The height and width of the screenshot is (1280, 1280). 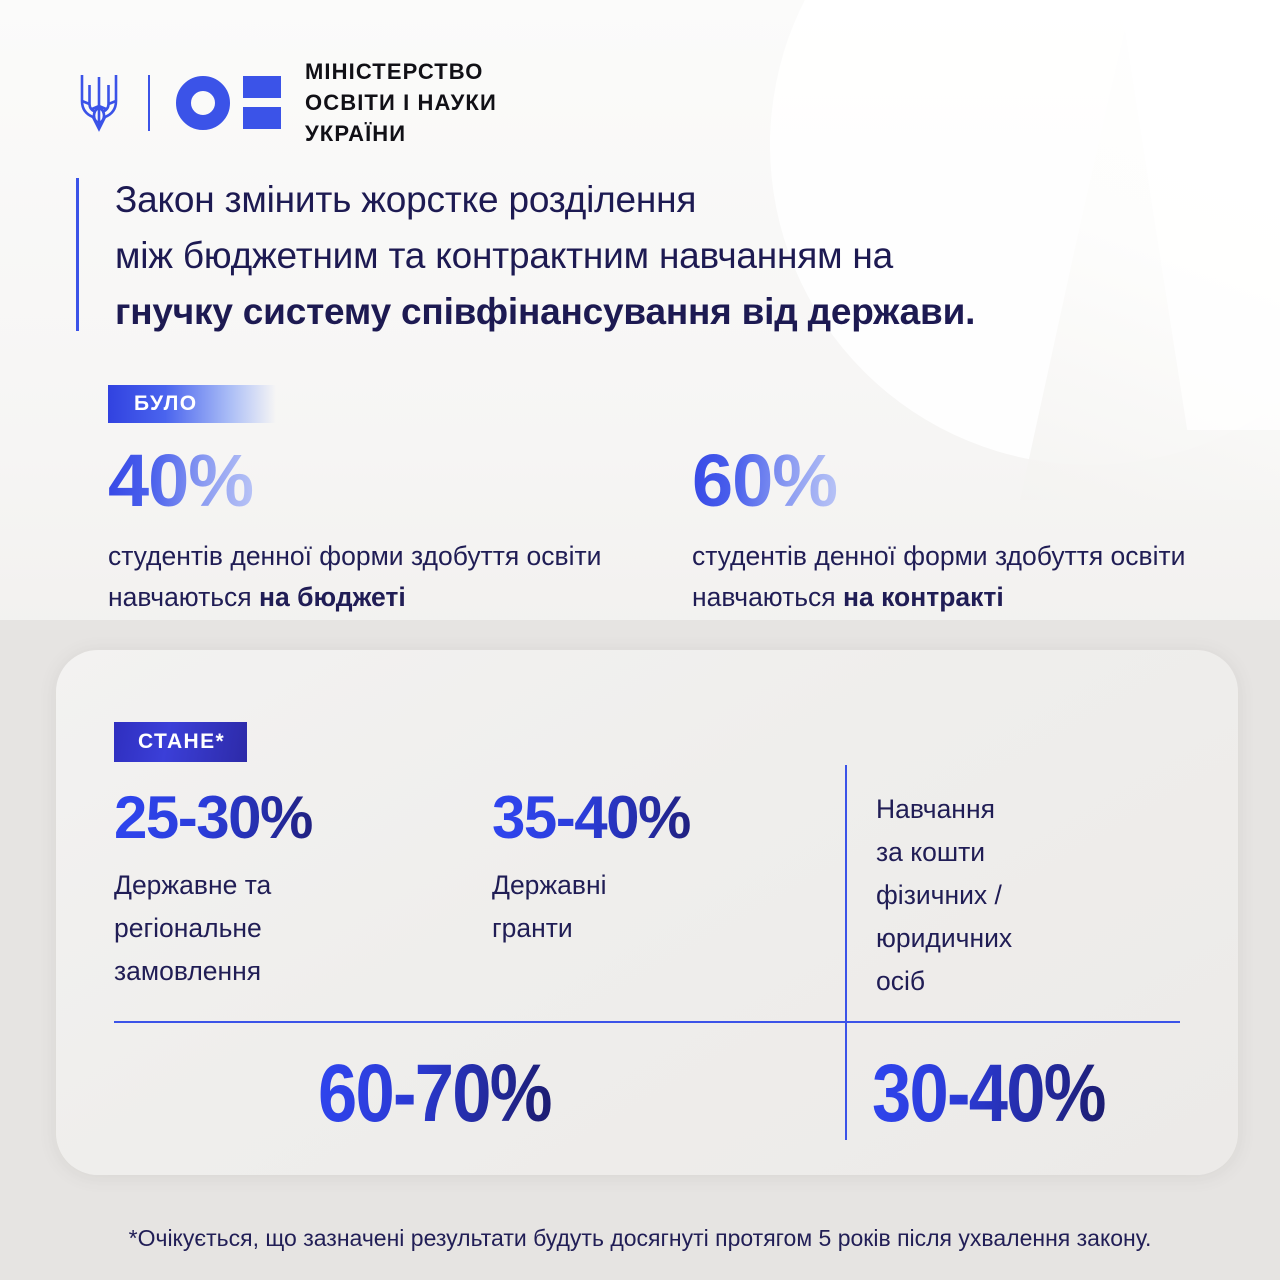 What do you see at coordinates (149, 102) in the screenshot?
I see `logo-separator` at bounding box center [149, 102].